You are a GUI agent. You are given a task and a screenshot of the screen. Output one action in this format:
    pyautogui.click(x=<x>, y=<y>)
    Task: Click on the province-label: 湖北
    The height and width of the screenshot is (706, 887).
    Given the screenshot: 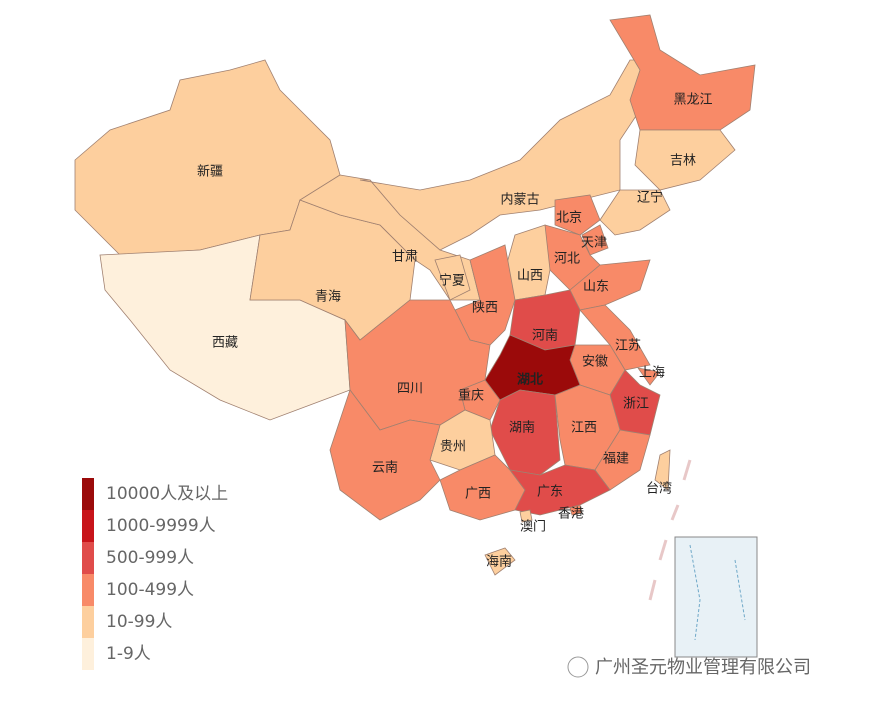 What is the action you would take?
    pyautogui.click(x=530, y=380)
    